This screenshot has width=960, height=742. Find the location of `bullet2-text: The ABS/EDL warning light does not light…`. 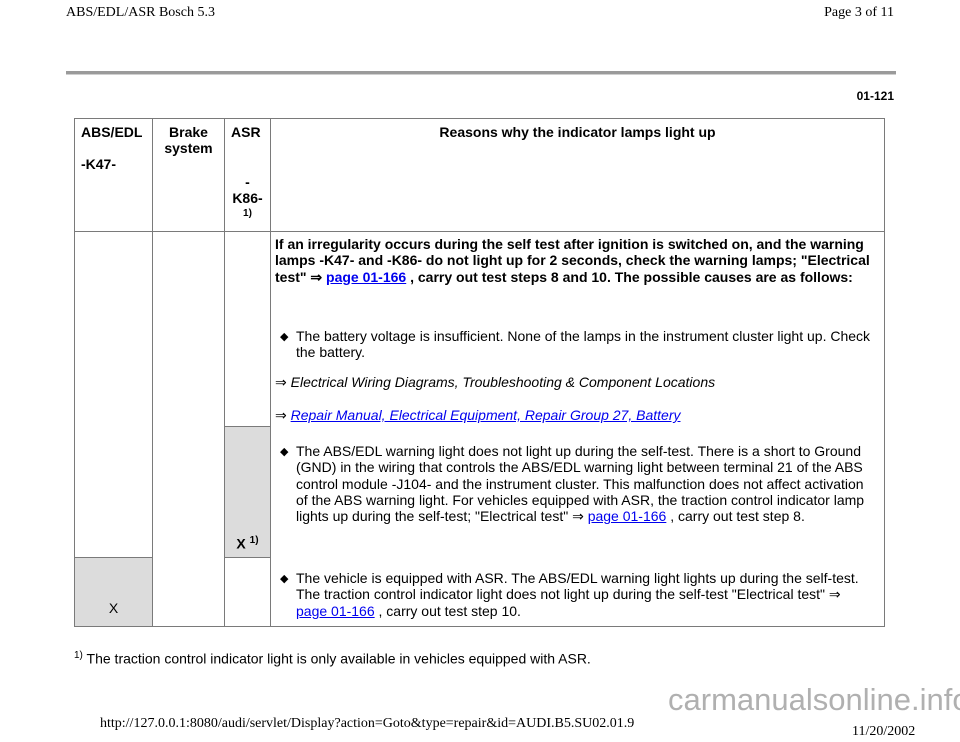

bullet2-text: The ABS/EDL warning light does not light… is located at coordinates (580, 484).